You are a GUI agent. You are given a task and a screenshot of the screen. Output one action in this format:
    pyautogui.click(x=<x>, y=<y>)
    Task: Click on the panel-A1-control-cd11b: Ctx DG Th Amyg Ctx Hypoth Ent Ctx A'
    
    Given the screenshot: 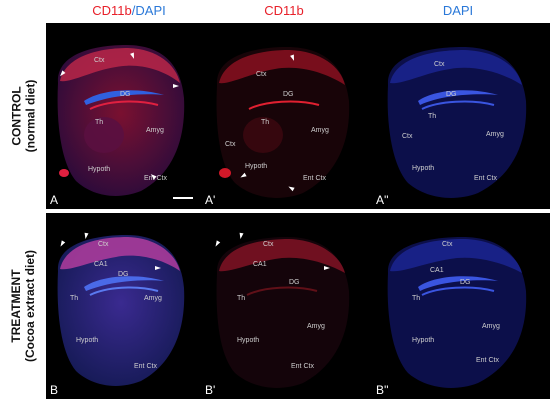 What is the action you would take?
    pyautogui.click(x=286, y=116)
    